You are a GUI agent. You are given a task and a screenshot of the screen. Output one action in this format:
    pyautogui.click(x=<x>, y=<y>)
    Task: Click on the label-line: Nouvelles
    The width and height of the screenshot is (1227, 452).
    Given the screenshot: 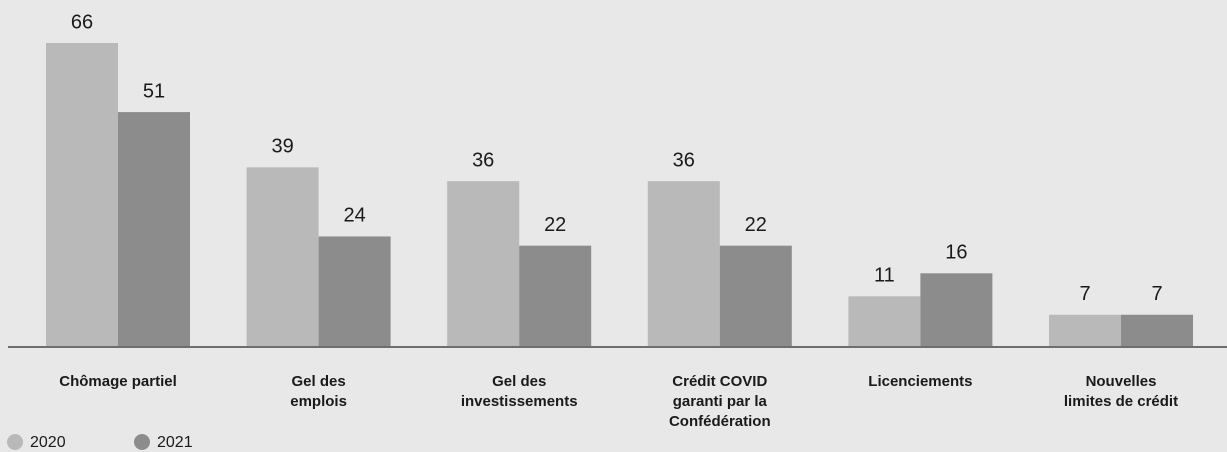 What is the action you would take?
    pyautogui.click(x=1121, y=381)
    